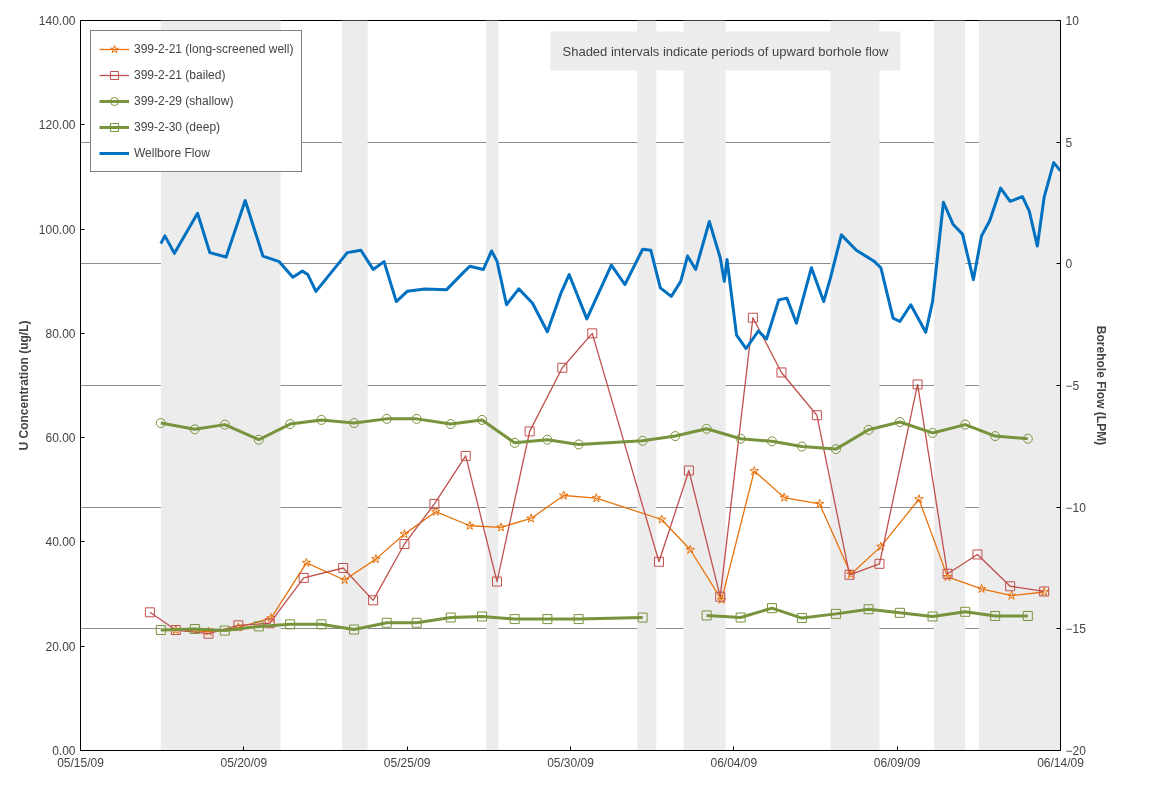 This screenshot has height=795, width=1154. Describe the element at coordinates (23, 385) in the screenshot. I see `y-axis-title: U Concentration (ug/L)` at that location.